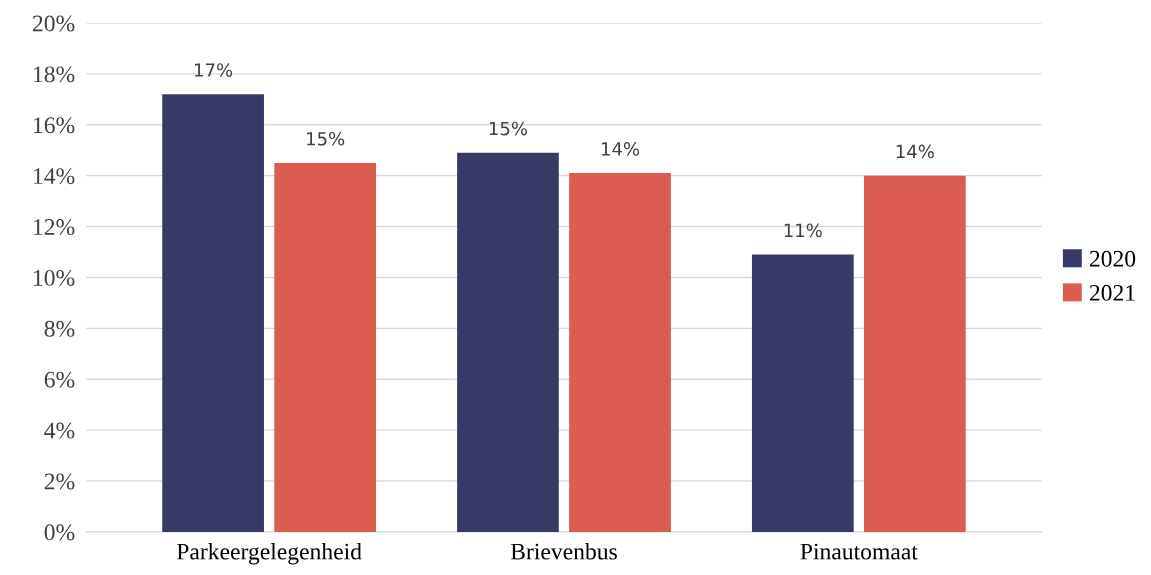 The width and height of the screenshot is (1151, 575). Describe the element at coordinates (59, 430) in the screenshot. I see `y-tick-label: 4%` at that location.